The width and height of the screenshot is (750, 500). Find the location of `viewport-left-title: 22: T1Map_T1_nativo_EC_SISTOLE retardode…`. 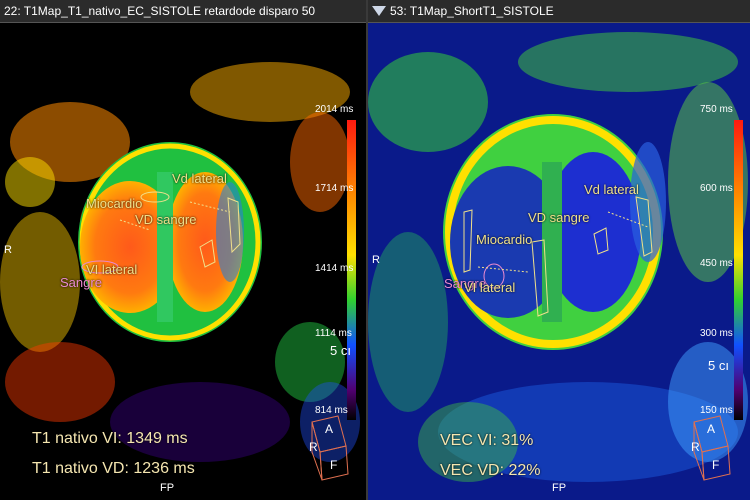

viewport-left-title: 22: T1Map_T1_nativo_EC_SISTOLE retardode… is located at coordinates (160, 11).